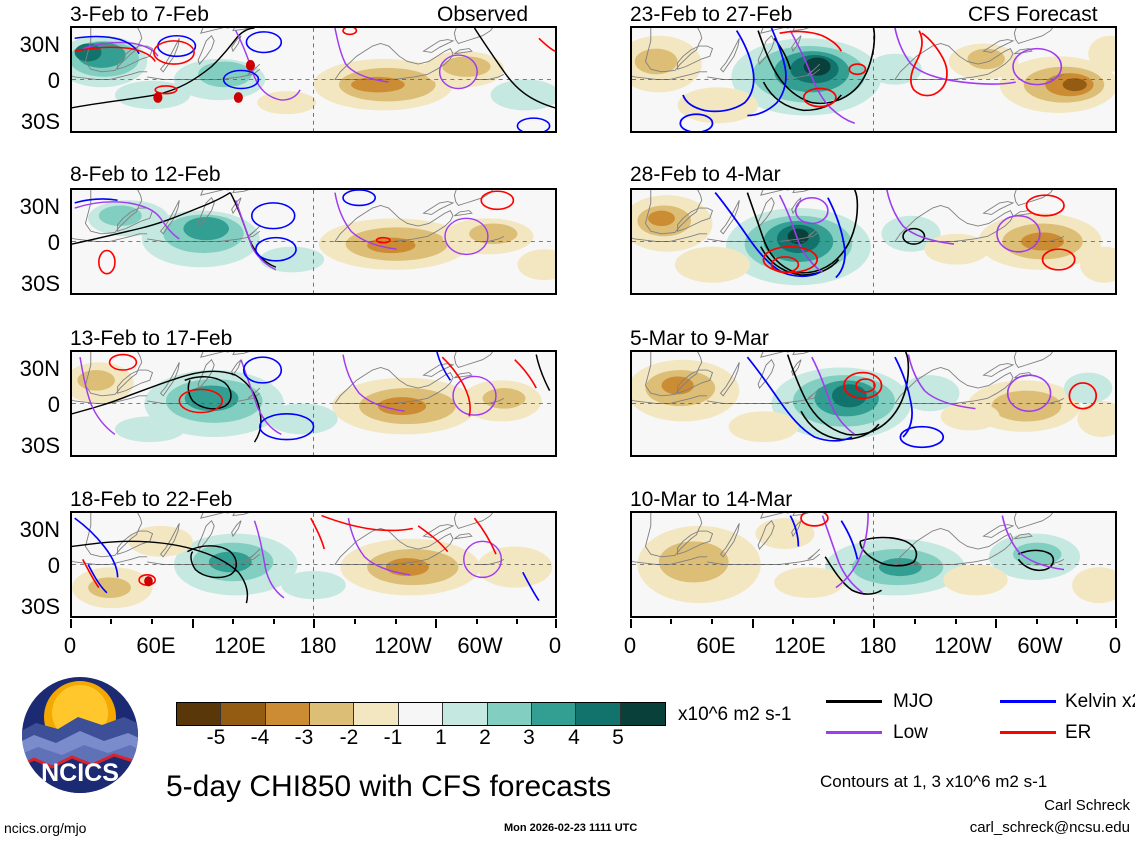 This screenshot has height=844, width=1135. I want to click on generation-timestamp: Mon 2026-02-23 1111 UTC, so click(571, 828).